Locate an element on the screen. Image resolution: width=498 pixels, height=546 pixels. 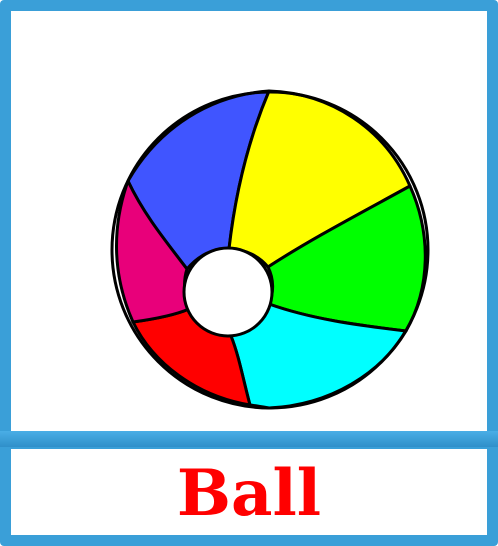
divider-bar is located at coordinates (249, 439).